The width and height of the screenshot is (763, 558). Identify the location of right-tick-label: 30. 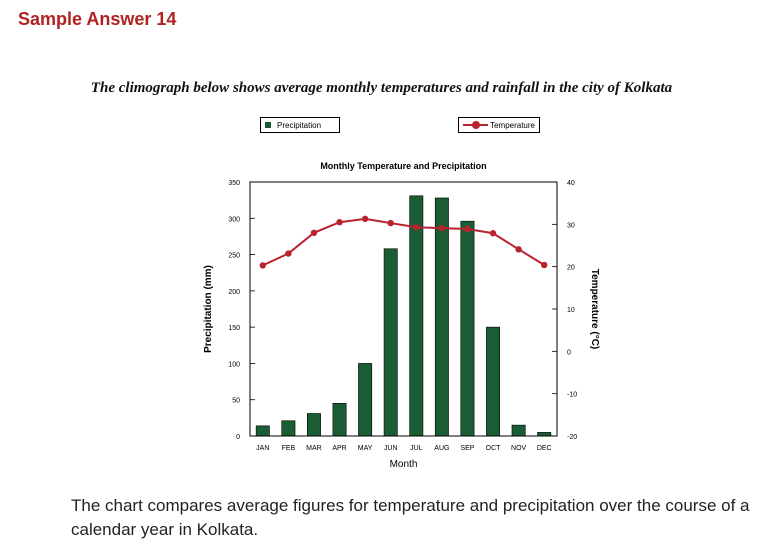
(571, 225).